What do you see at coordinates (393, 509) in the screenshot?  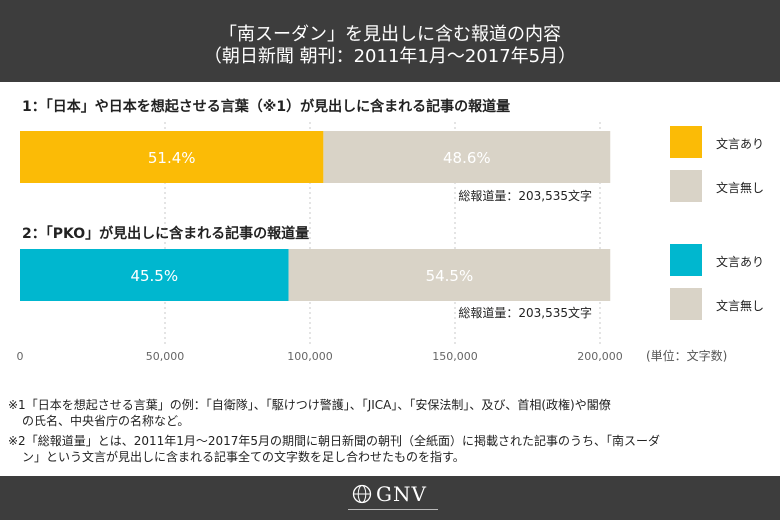 I see `logo-underline` at bounding box center [393, 509].